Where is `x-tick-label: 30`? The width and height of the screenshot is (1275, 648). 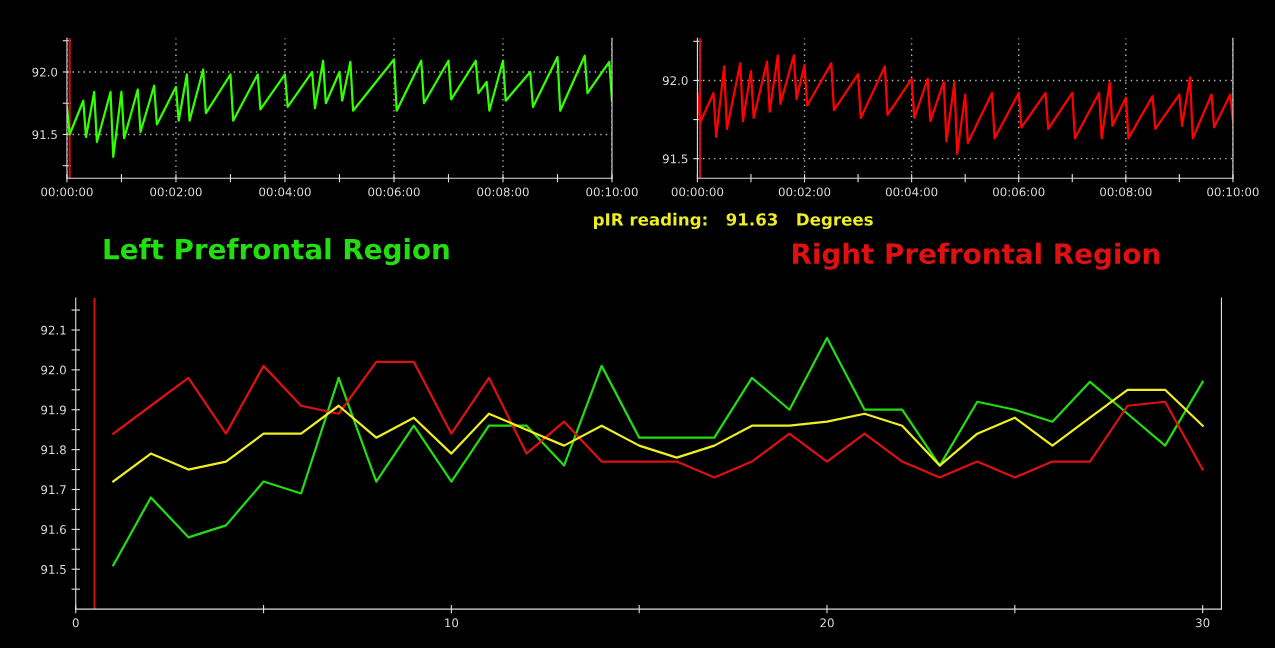
x-tick-label: 30 is located at coordinates (1203, 623).